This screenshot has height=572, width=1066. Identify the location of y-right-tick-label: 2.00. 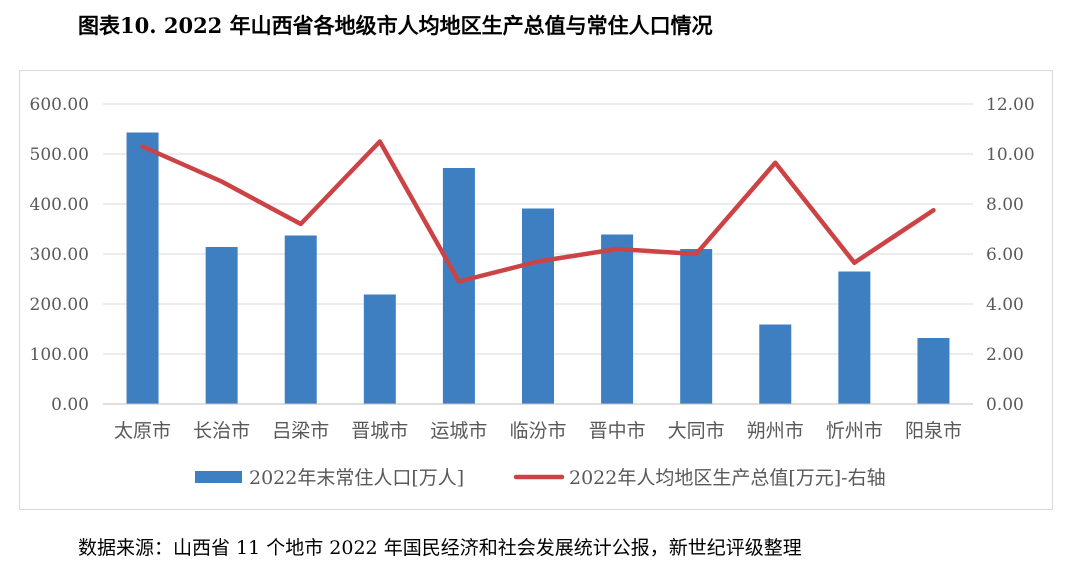
(1005, 355).